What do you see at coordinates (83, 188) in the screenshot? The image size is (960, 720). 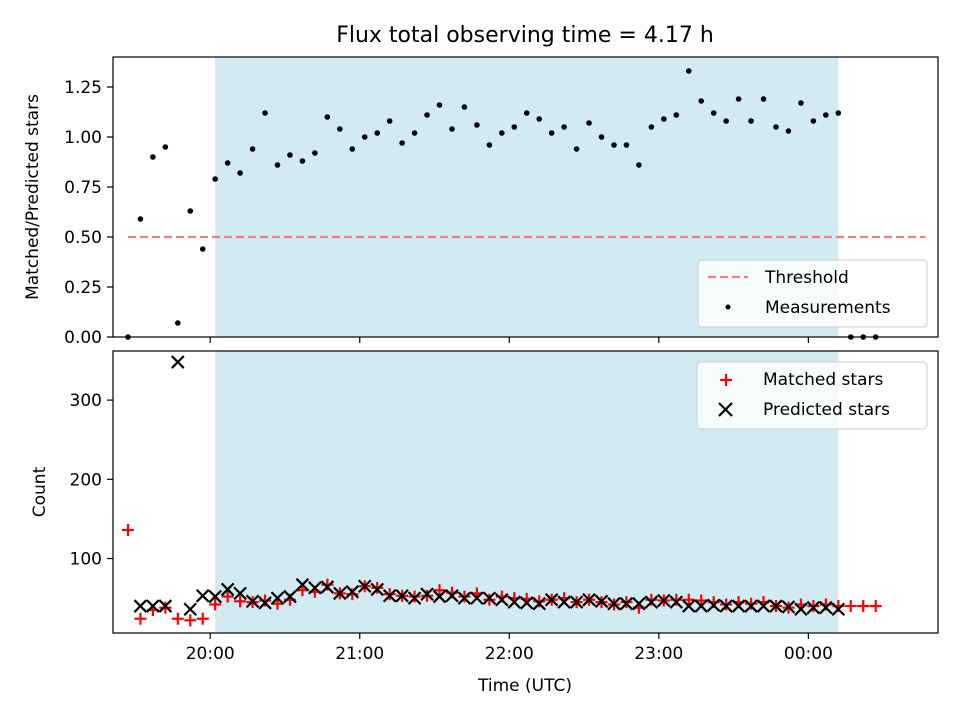 I see `y-tick-label: 0.75` at bounding box center [83, 188].